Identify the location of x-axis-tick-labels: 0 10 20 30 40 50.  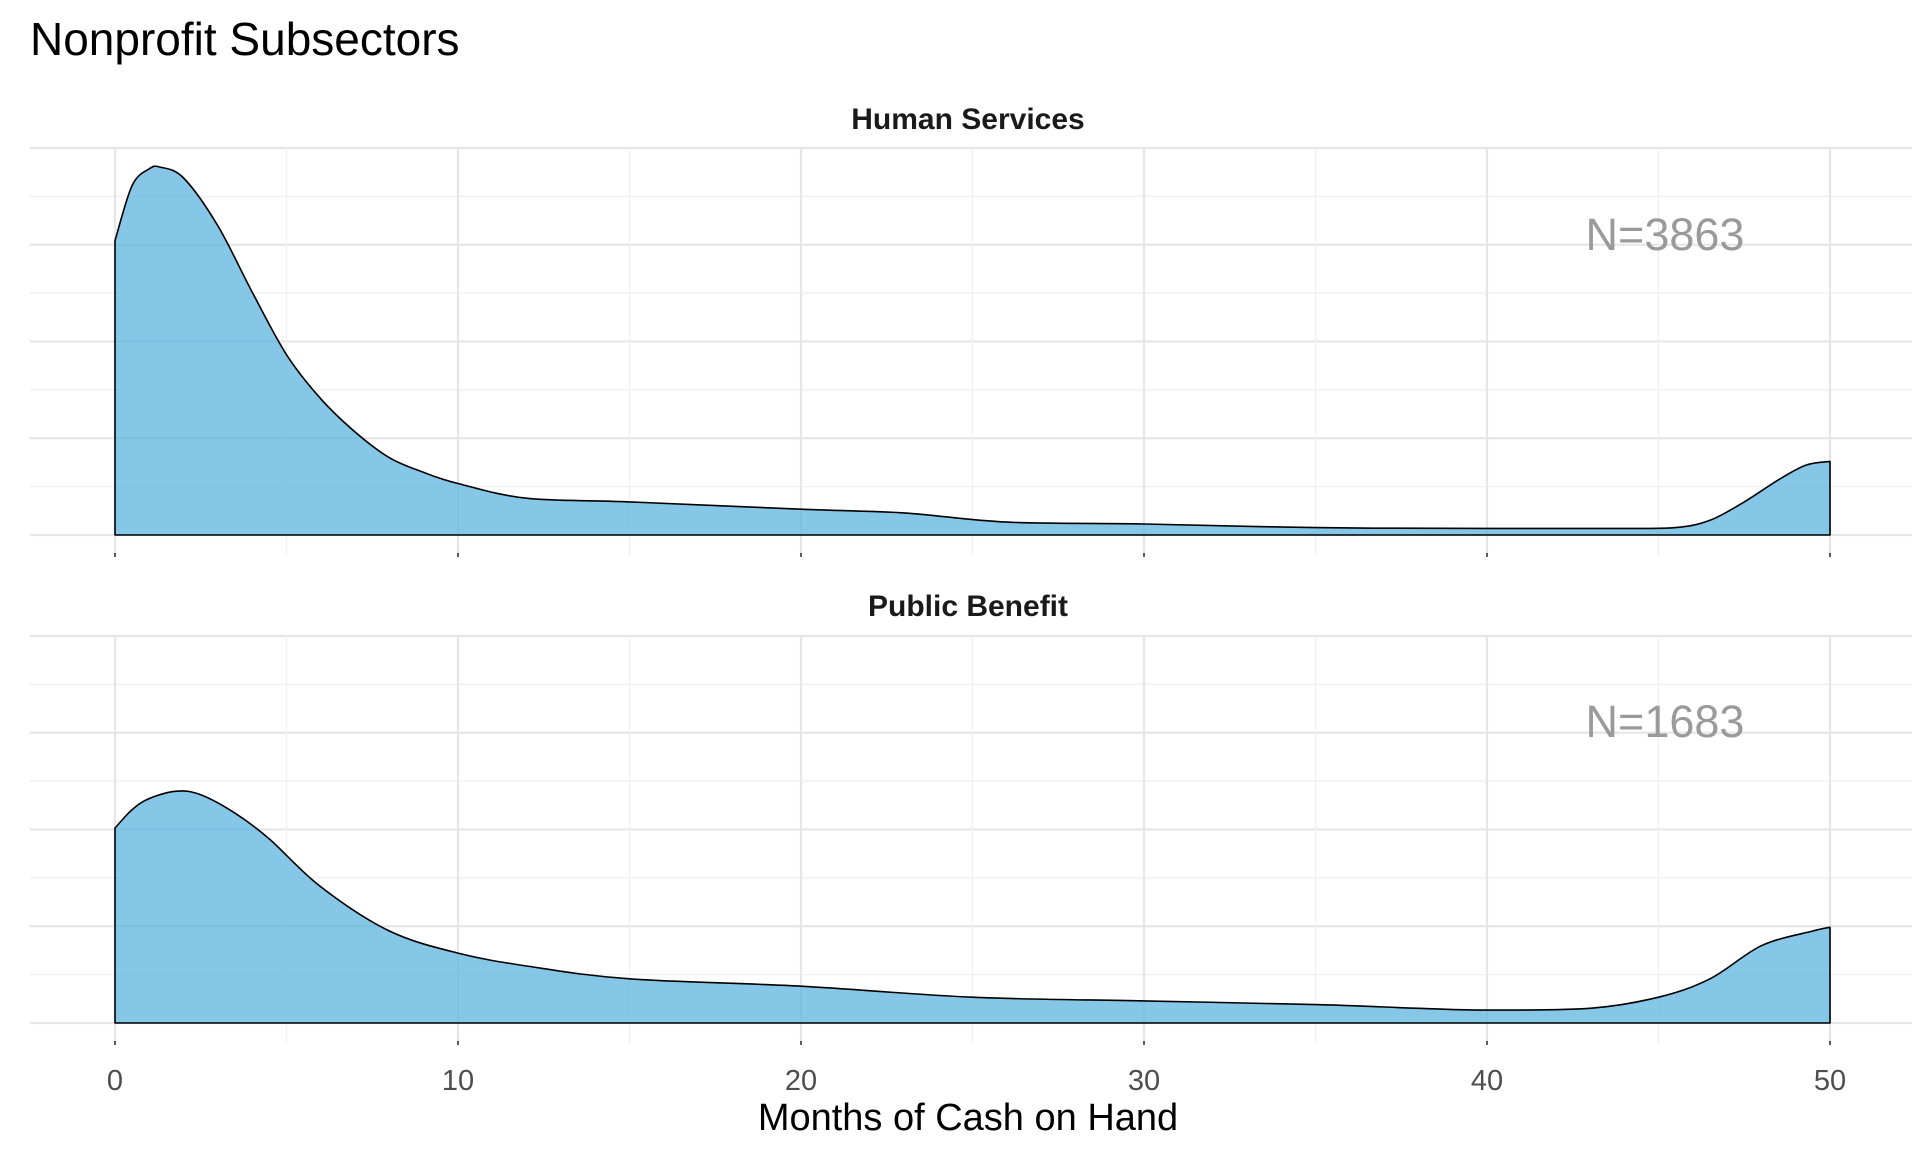
(976, 1081).